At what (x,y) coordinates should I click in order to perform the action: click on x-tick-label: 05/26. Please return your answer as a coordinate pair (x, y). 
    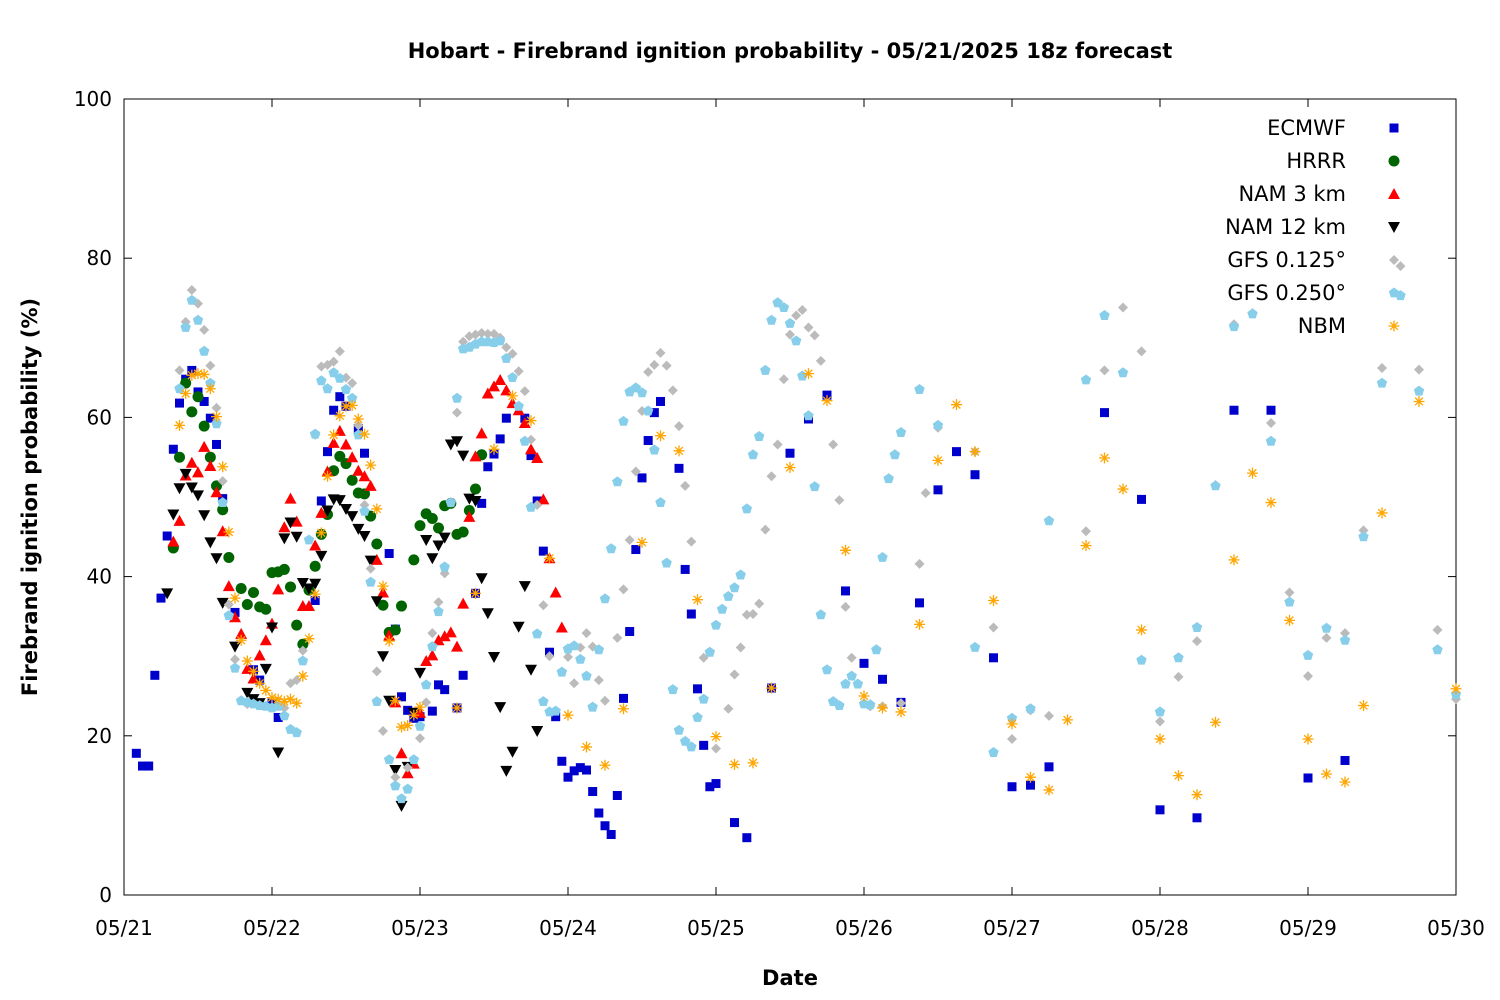
    Looking at the image, I should click on (864, 928).